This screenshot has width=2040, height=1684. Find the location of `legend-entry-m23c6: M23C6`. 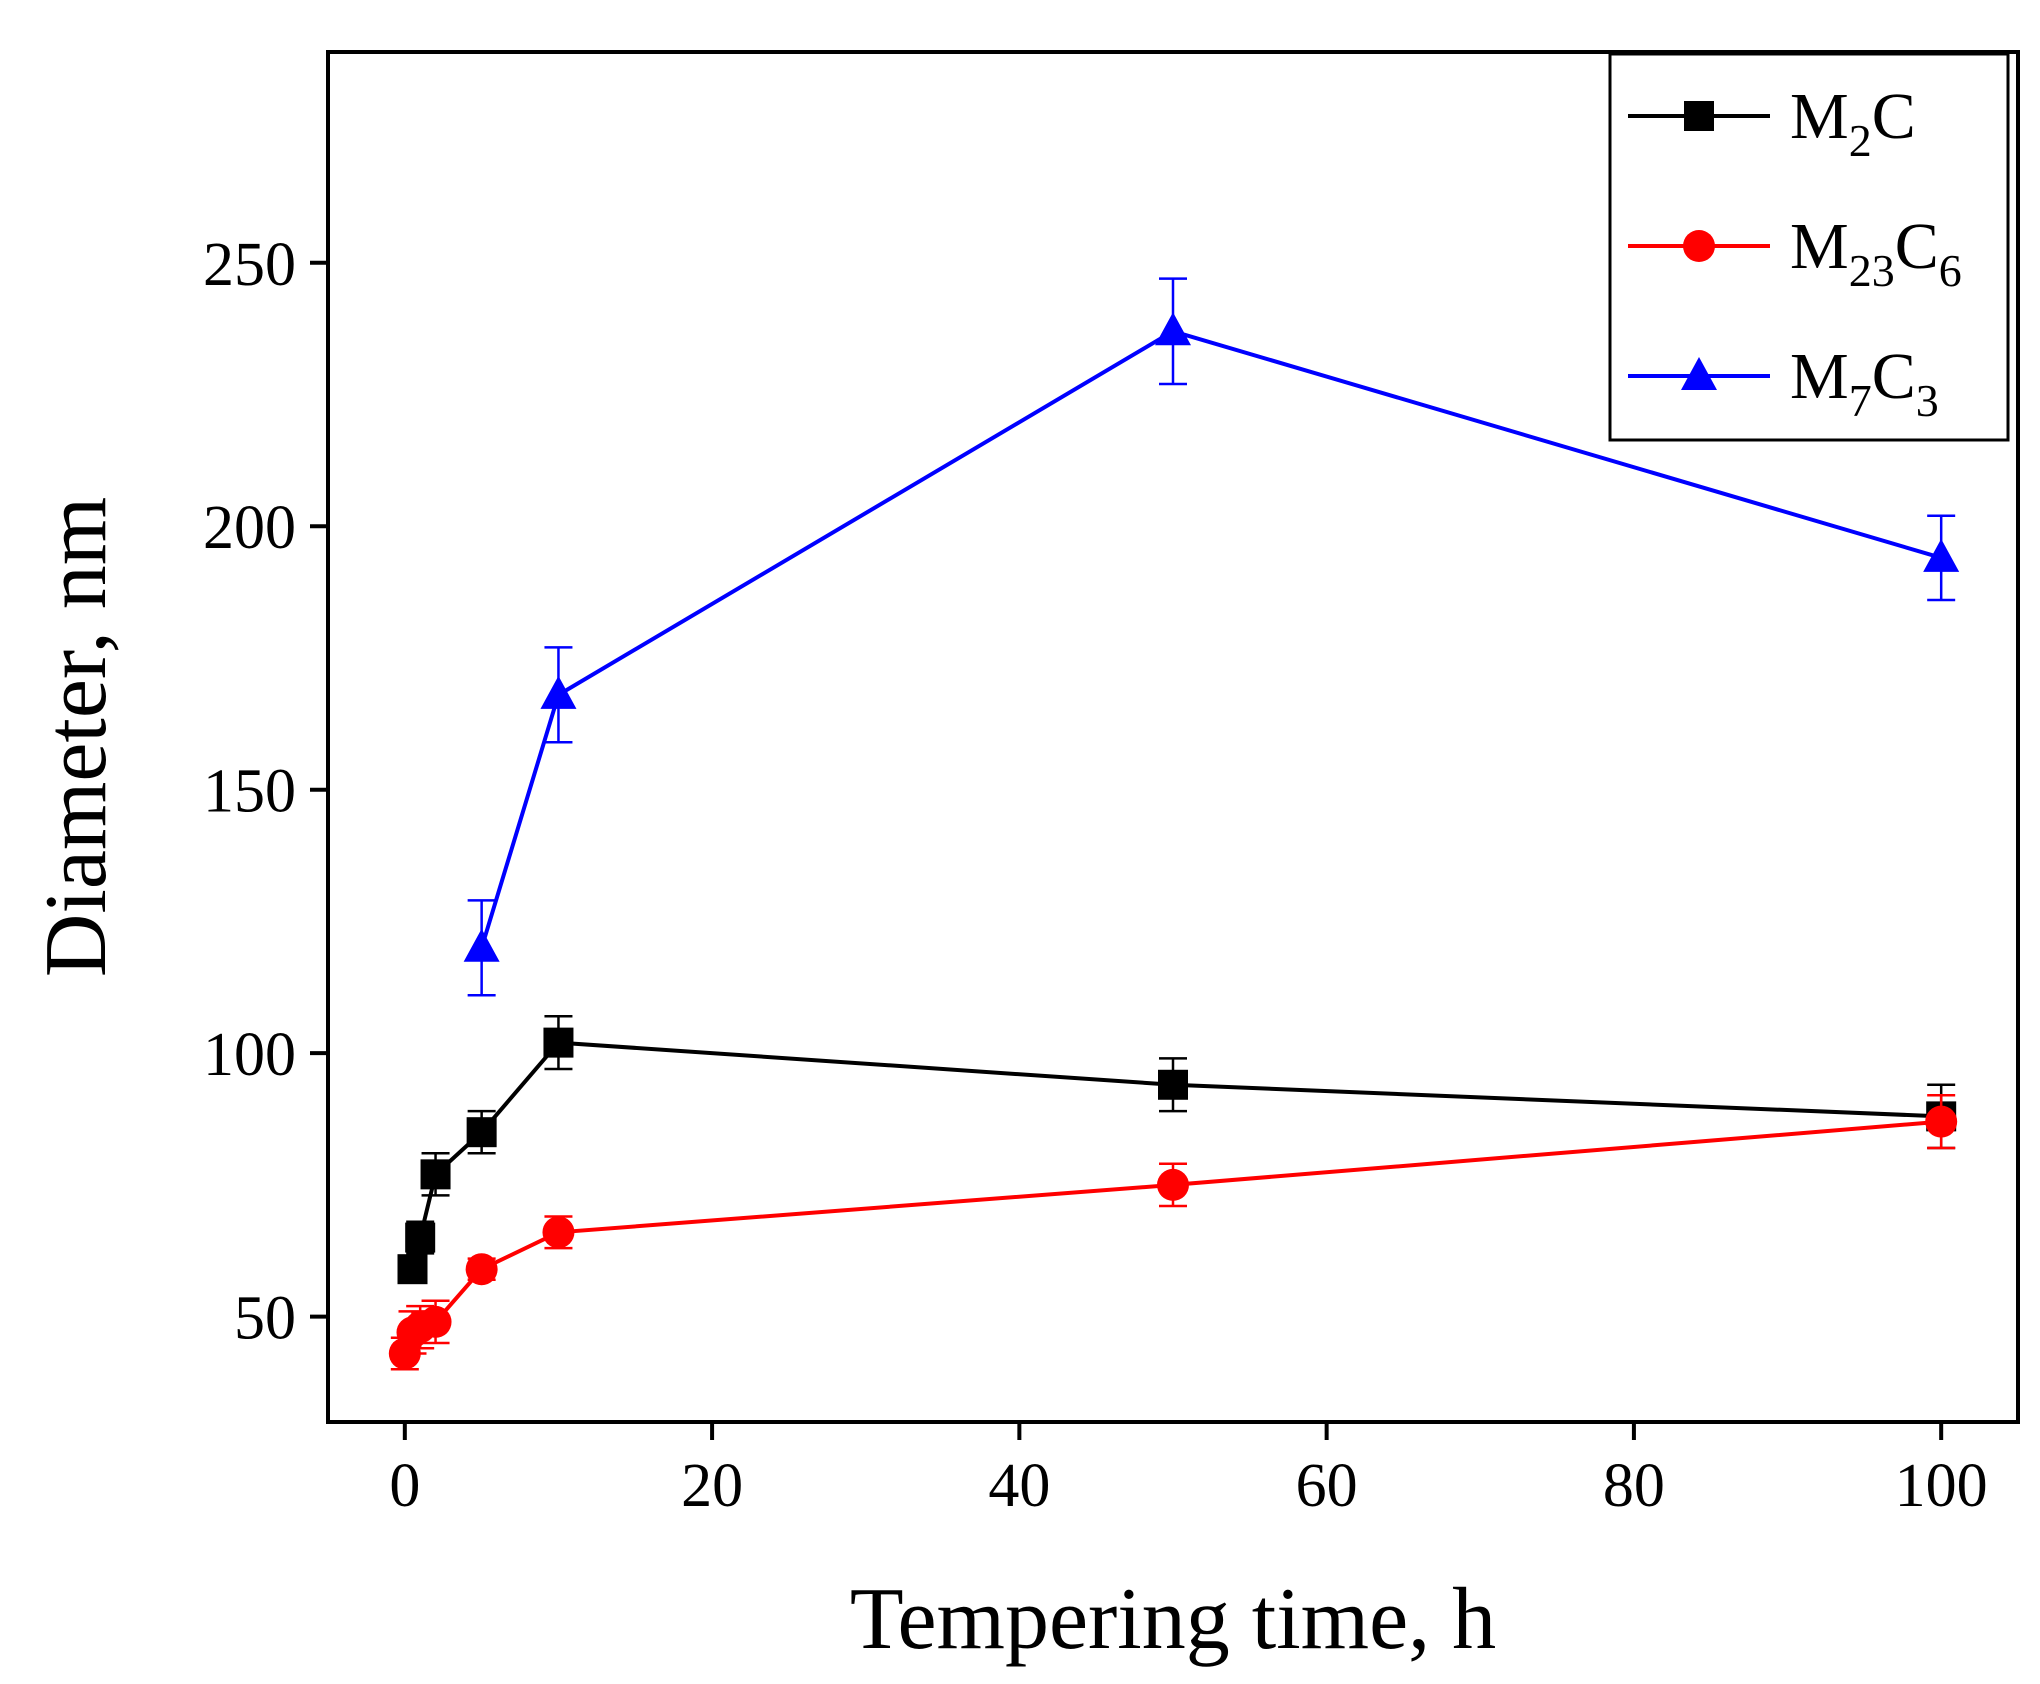

legend-entry-m23c6: M23C6 is located at coordinates (1795, 253).